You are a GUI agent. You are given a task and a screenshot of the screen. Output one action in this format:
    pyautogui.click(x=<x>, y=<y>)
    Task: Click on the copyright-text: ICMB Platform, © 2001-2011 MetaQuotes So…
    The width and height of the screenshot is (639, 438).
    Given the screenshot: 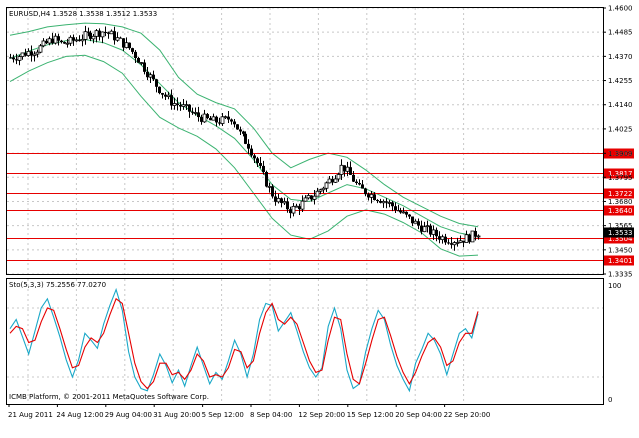 What is the action you would take?
    pyautogui.click(x=109, y=397)
    